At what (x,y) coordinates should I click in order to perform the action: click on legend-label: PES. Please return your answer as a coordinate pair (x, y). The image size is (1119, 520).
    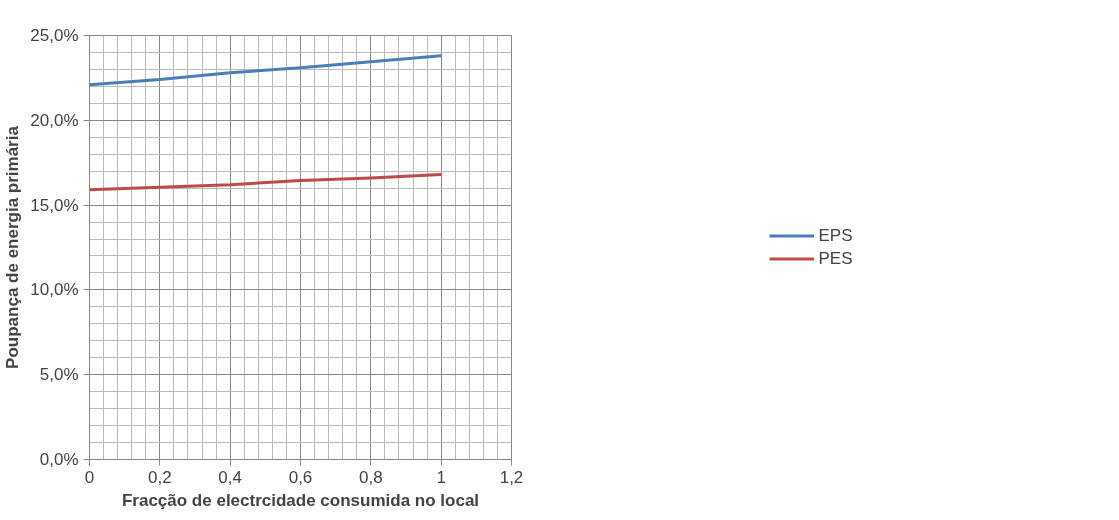
    Looking at the image, I should click on (835, 258).